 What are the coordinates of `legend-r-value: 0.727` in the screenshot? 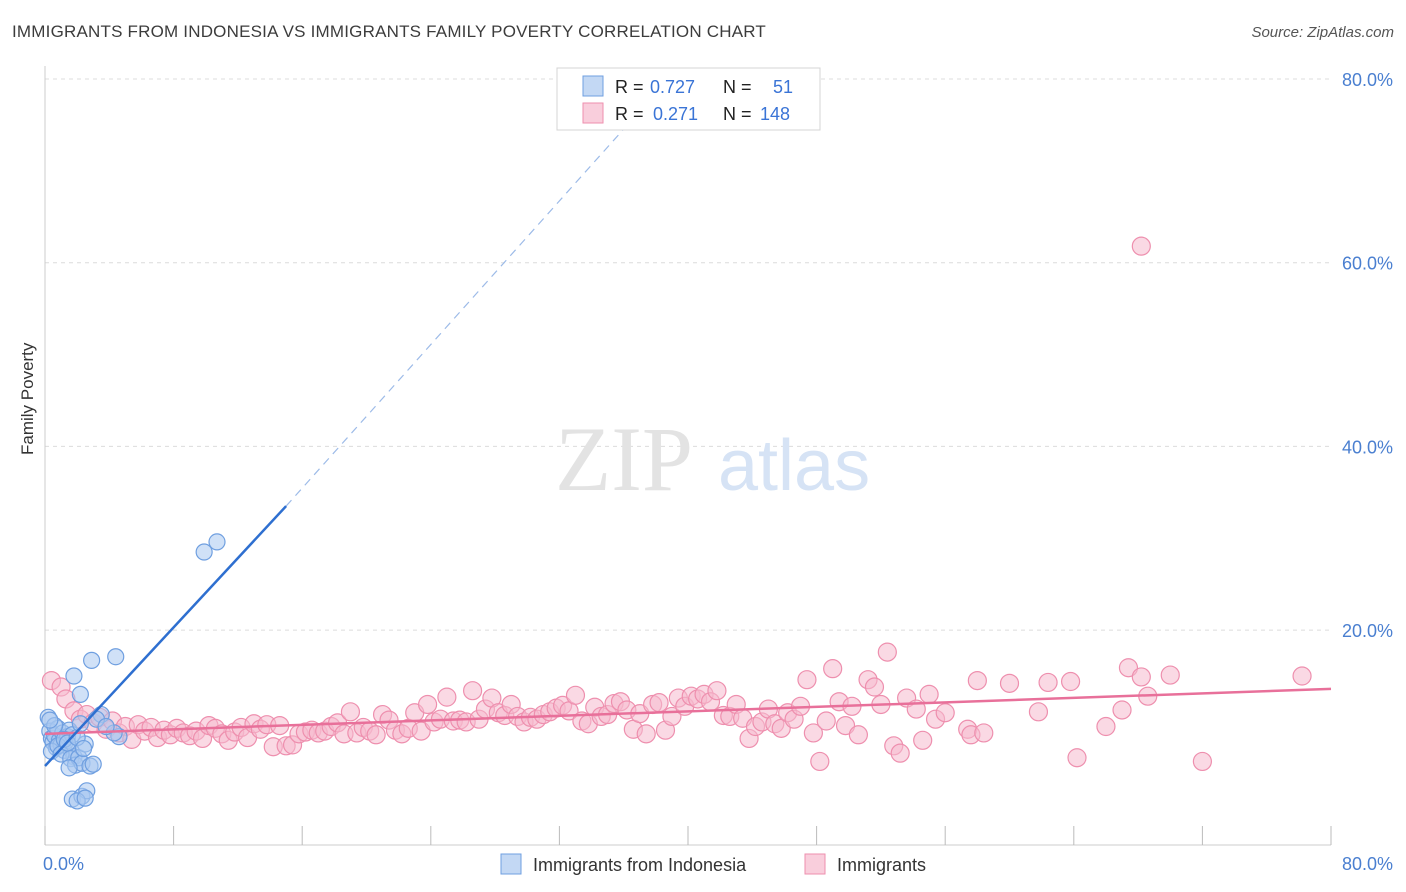 It's located at (672, 87).